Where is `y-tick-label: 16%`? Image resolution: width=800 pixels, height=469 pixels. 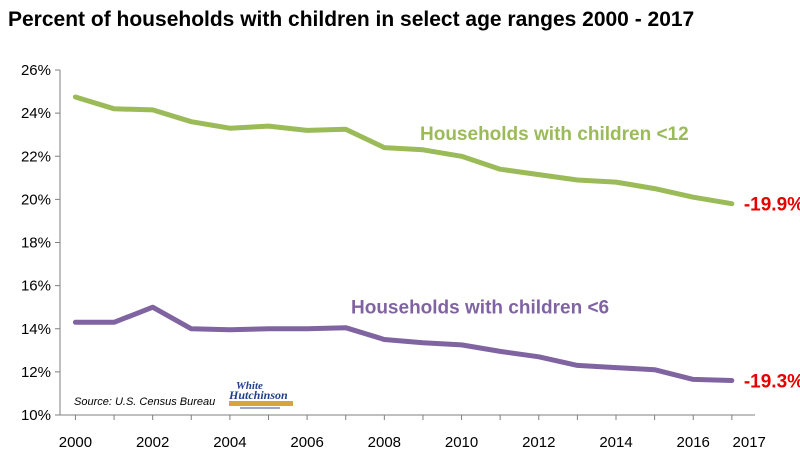
y-tick-label: 16% is located at coordinates (36, 286).